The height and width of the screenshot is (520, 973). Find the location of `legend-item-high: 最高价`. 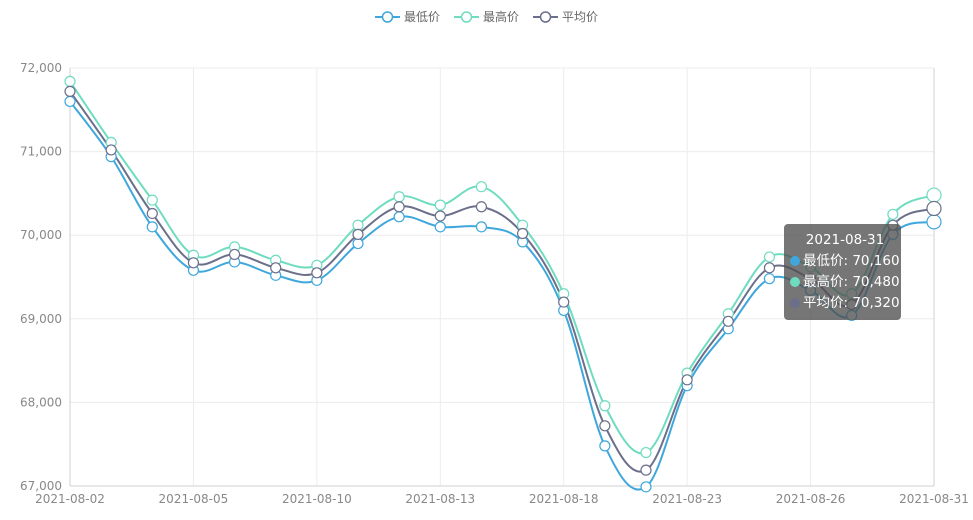

legend-item-high: 最高价 is located at coordinates (486, 16).